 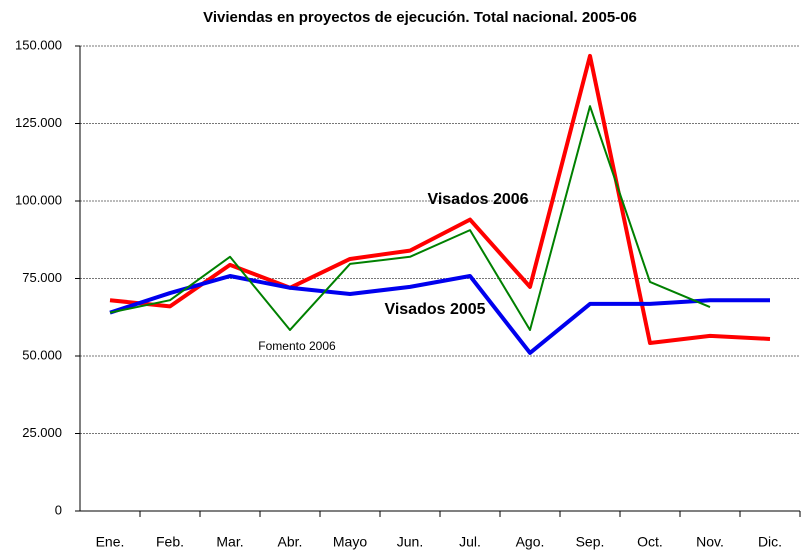 I want to click on x-tick-label: Sep., so click(x=590, y=542).